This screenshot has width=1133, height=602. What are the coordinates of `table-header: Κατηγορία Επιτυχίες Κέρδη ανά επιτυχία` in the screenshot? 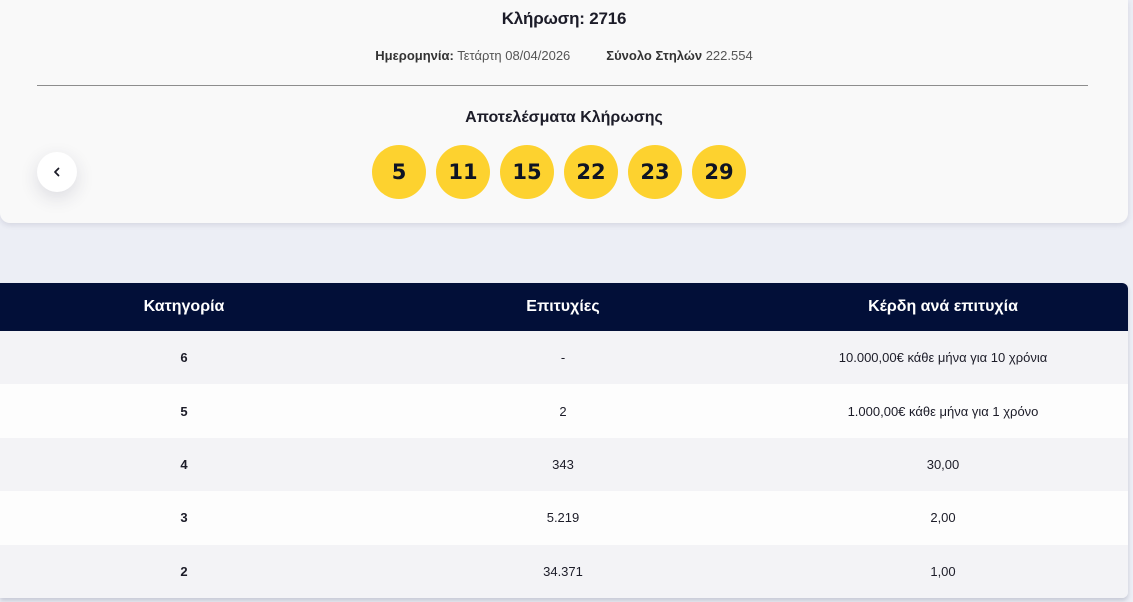 It's located at (564, 307).